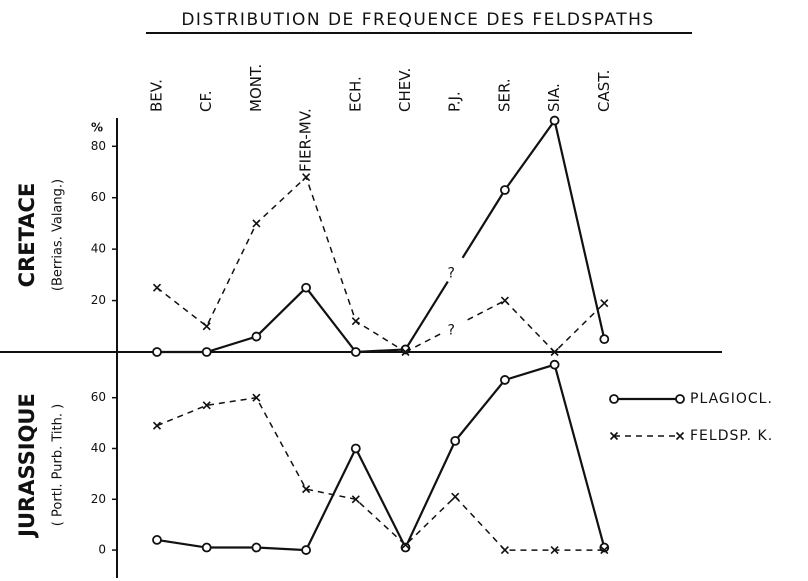  What do you see at coordinates (731, 399) in the screenshot?
I see `legend-label: PLAGIOCL.` at bounding box center [731, 399].